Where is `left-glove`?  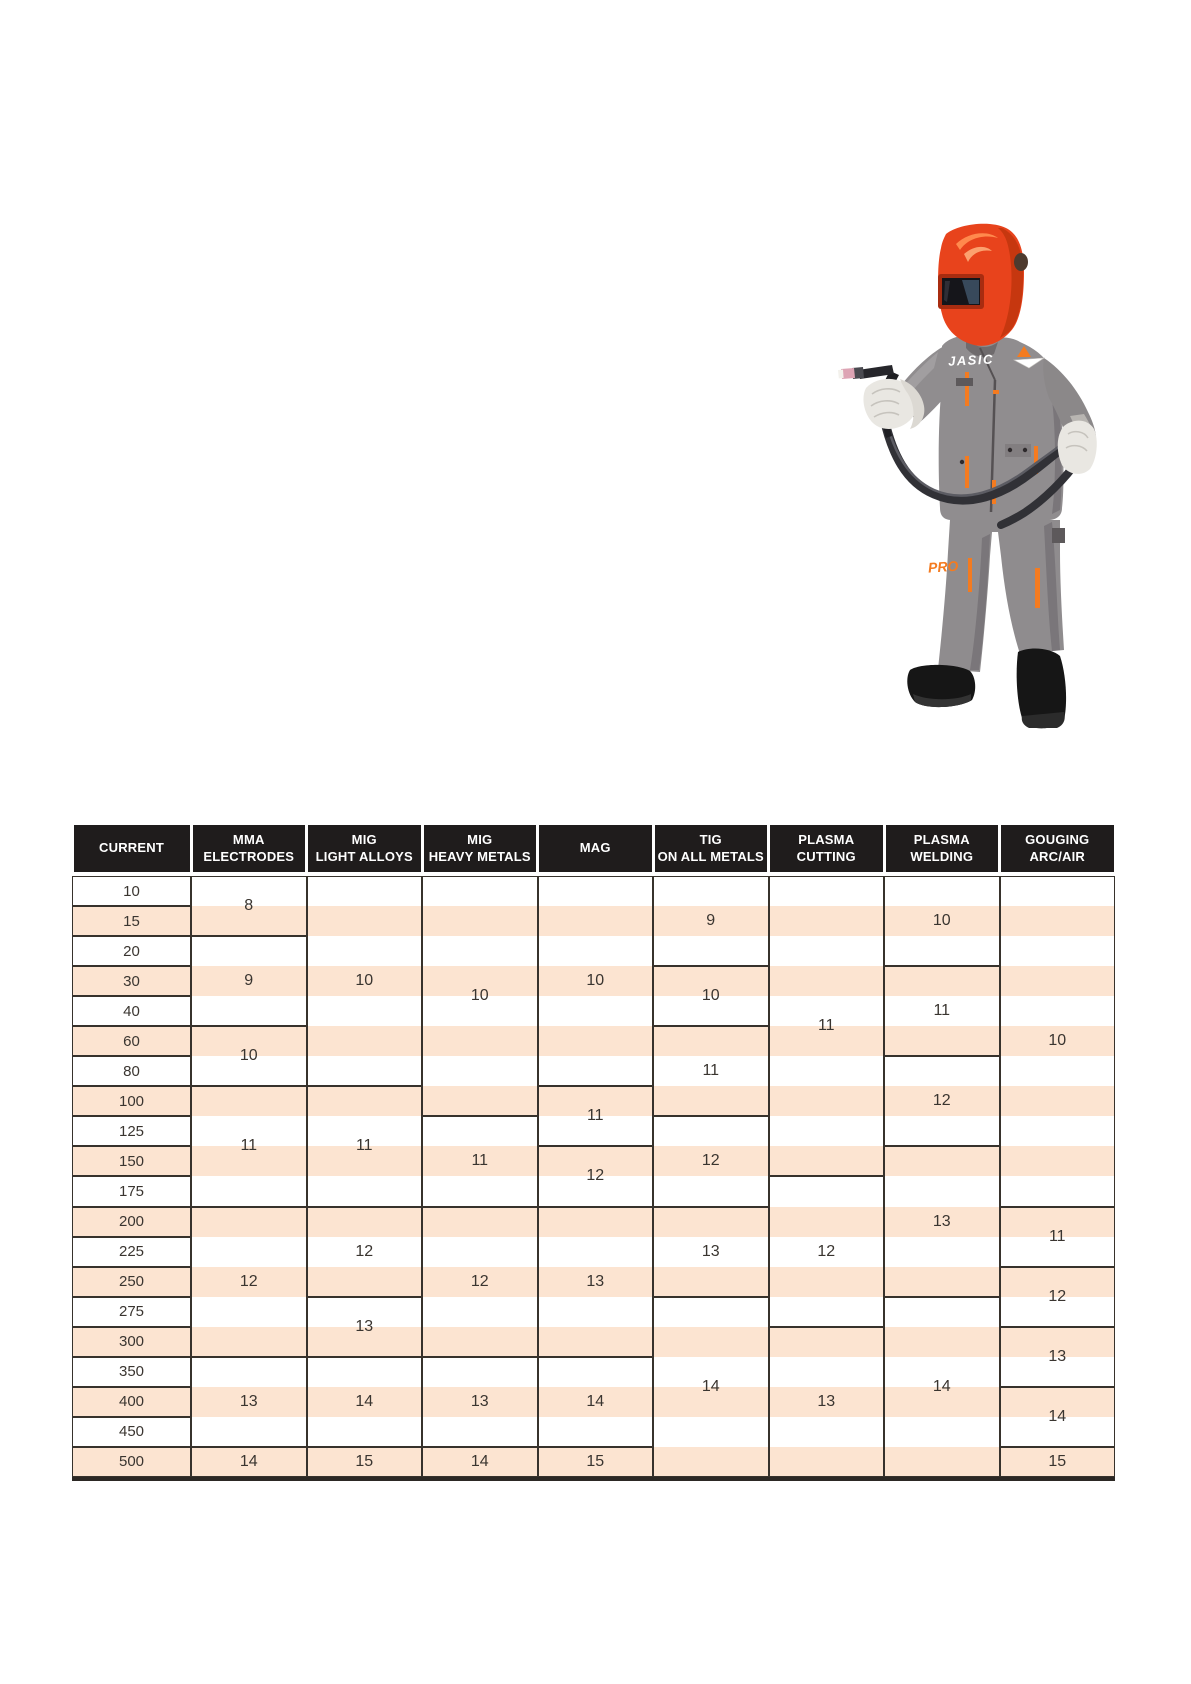
left-glove is located at coordinates (894, 403).